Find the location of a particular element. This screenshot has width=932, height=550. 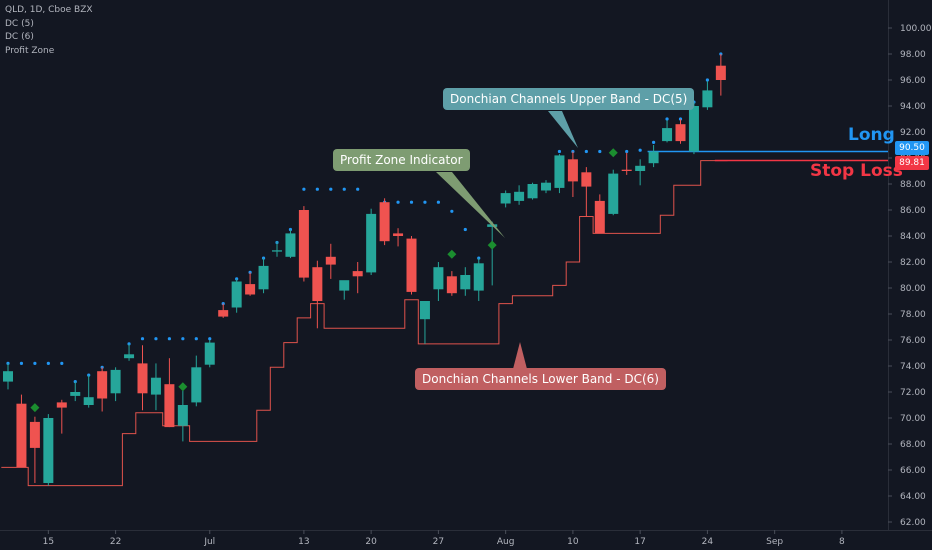

long-label: Long is located at coordinates (871, 135).